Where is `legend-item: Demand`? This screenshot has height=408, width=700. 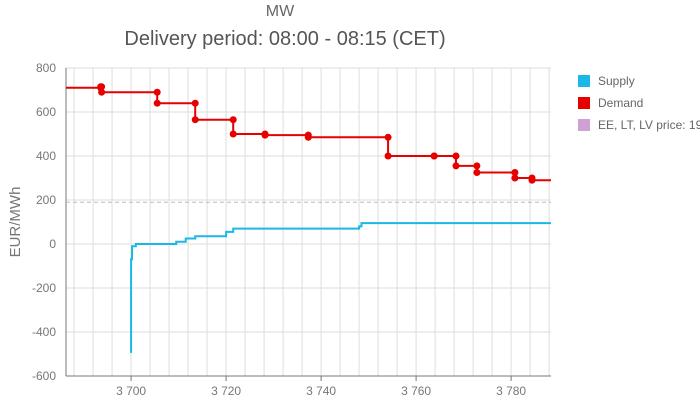 legend-item: Demand is located at coordinates (639, 103).